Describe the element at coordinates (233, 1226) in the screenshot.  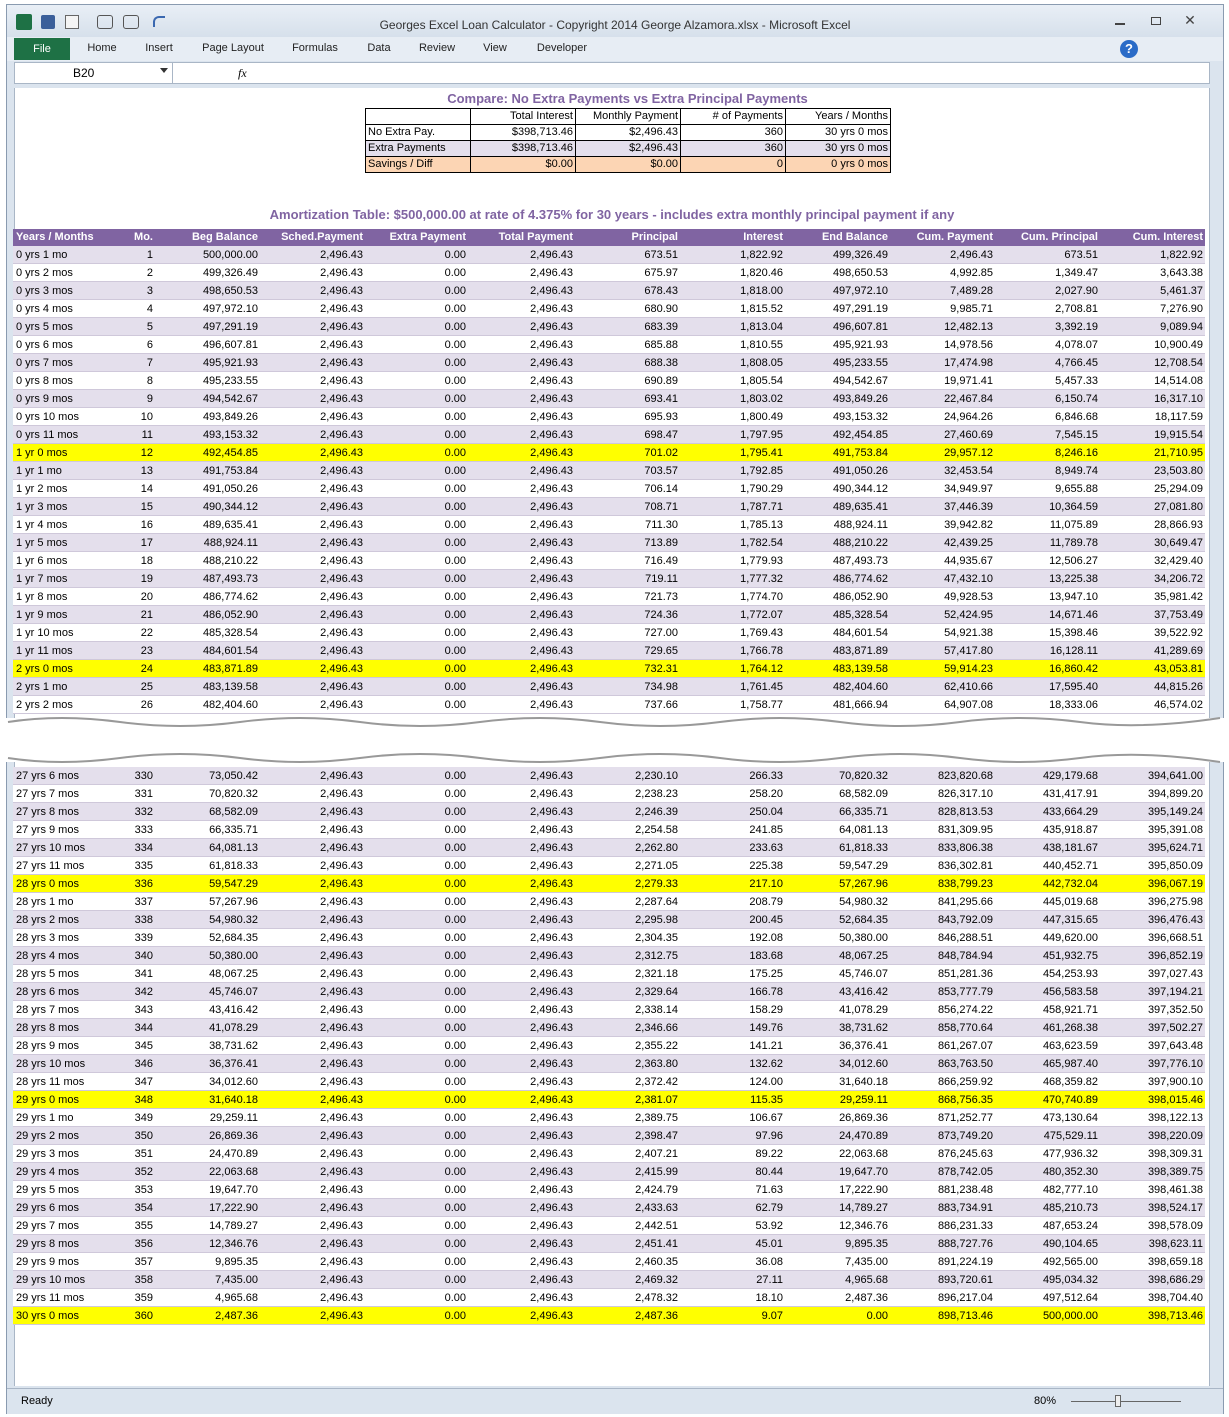
I see `table-cell: 14,789.27` at that location.